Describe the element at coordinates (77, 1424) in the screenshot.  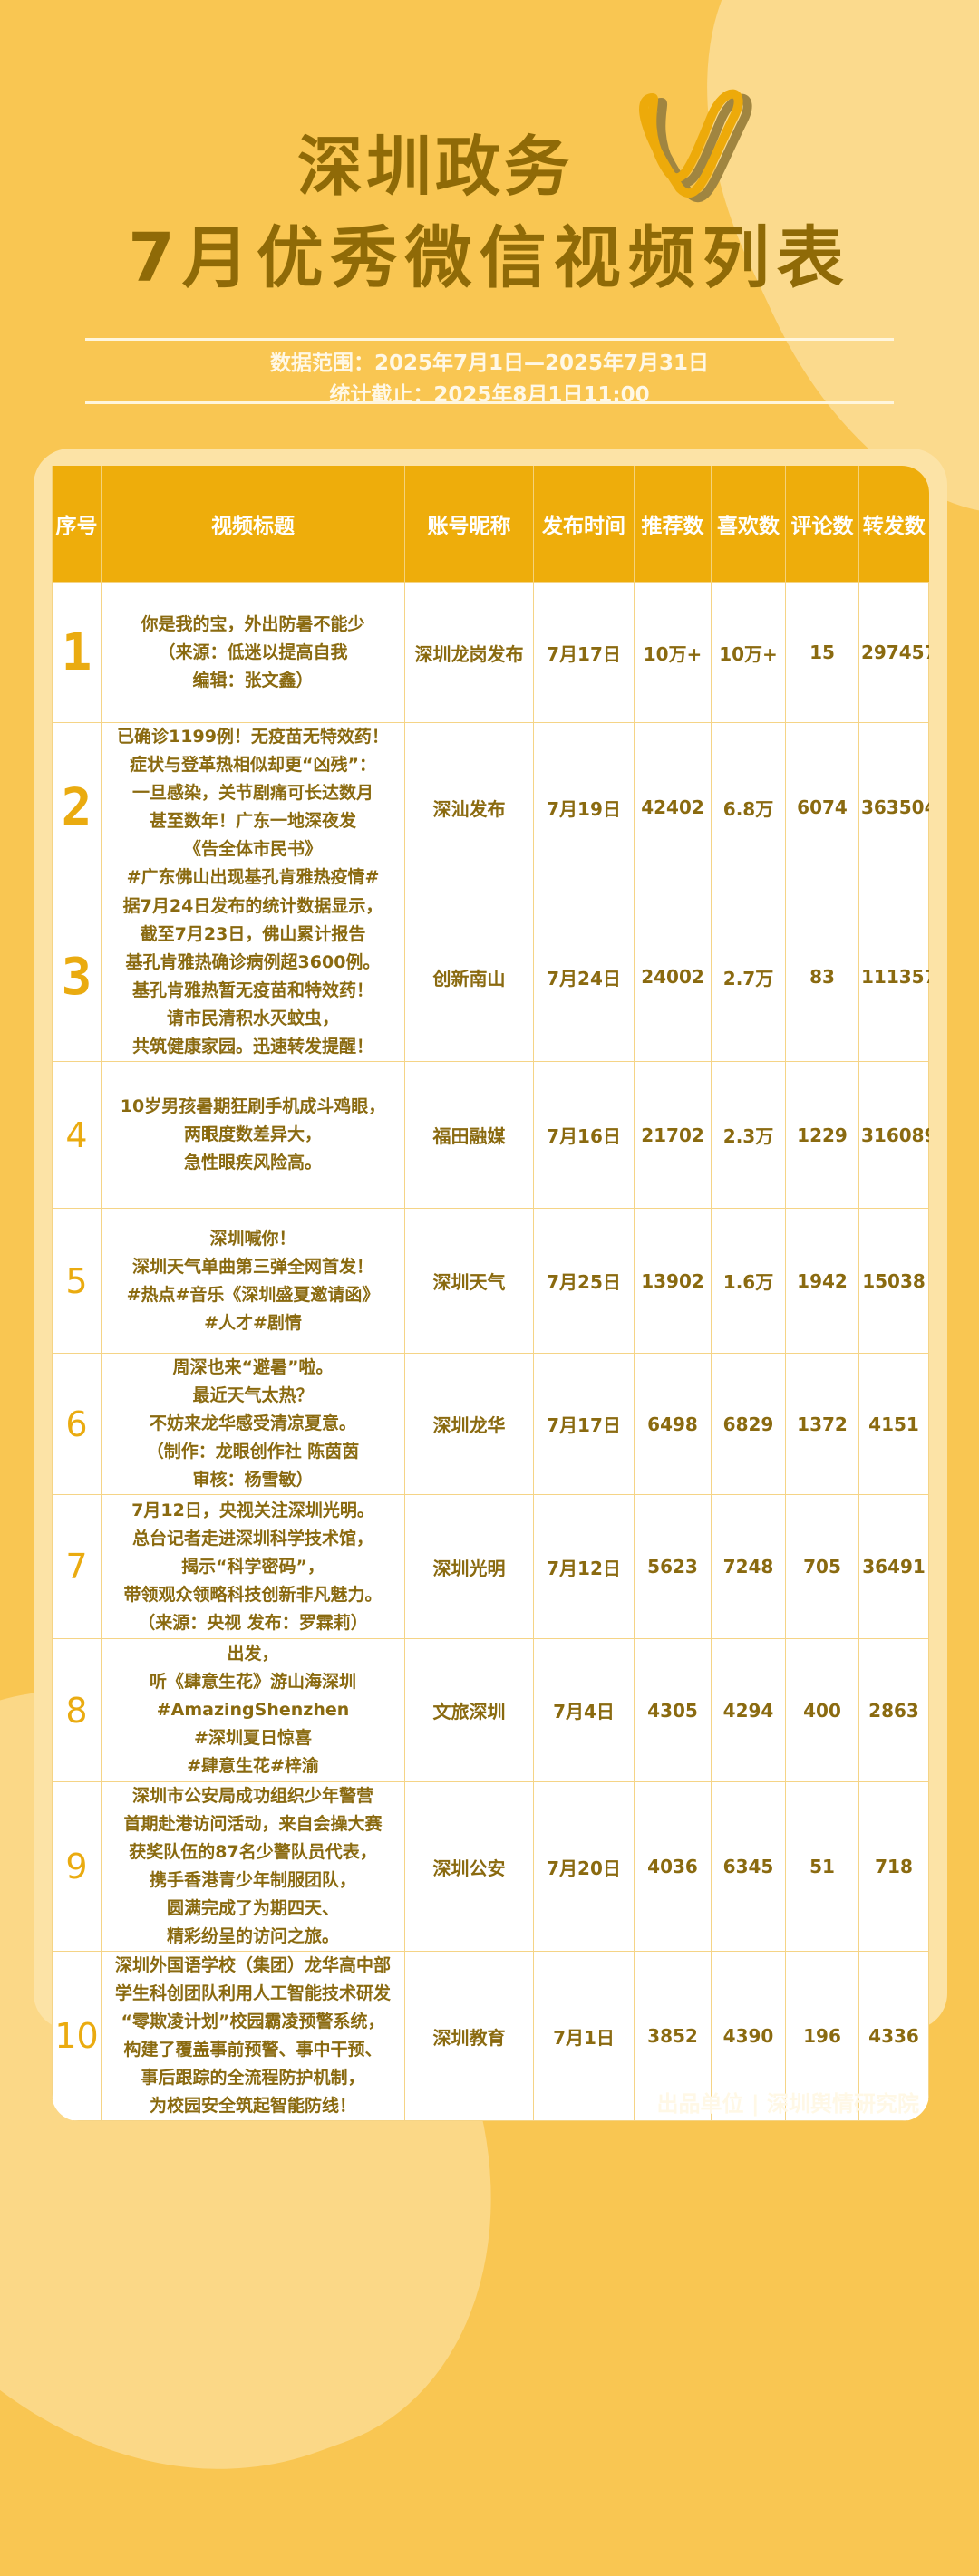
I see `cell-rank: 6` at that location.